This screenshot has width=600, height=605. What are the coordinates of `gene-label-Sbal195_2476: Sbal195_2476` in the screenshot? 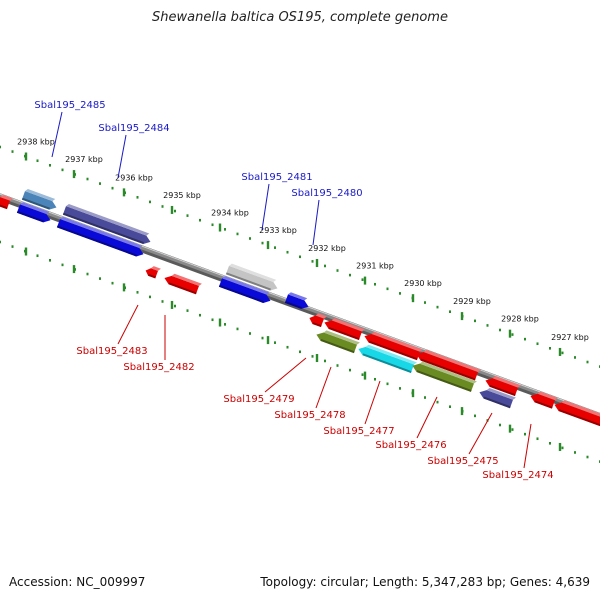 It's located at (410, 445).